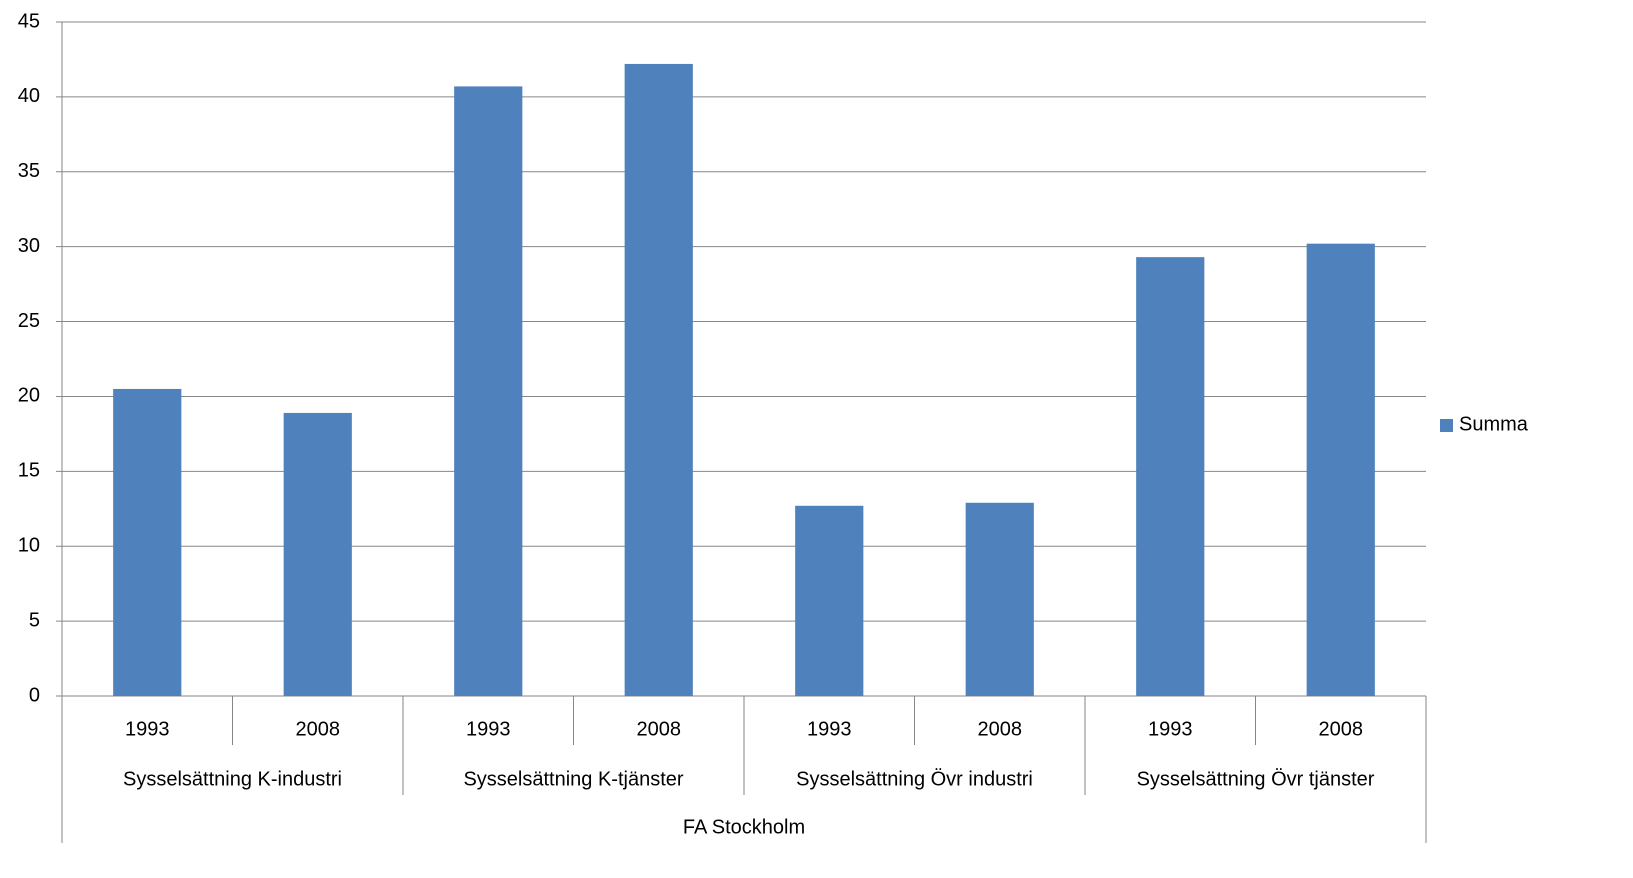 This screenshot has width=1633, height=878. What do you see at coordinates (1494, 424) in the screenshot?
I see `legend-label: Summa` at bounding box center [1494, 424].